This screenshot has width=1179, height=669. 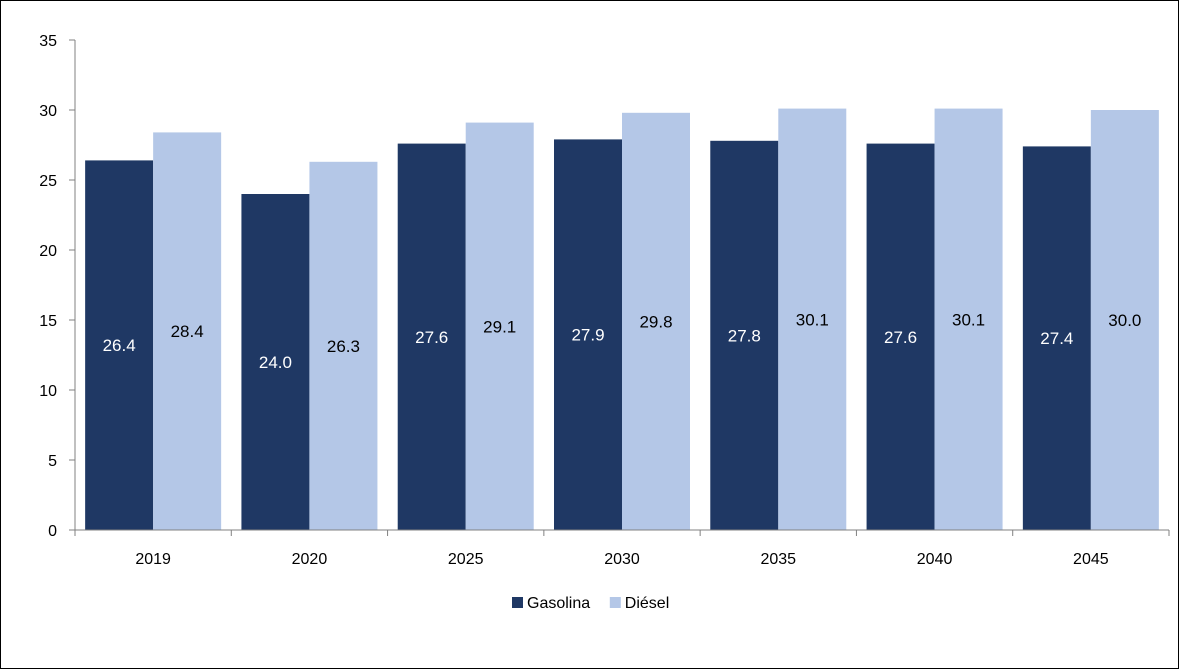 I want to click on y-tick-label: 20, so click(x=48, y=251).